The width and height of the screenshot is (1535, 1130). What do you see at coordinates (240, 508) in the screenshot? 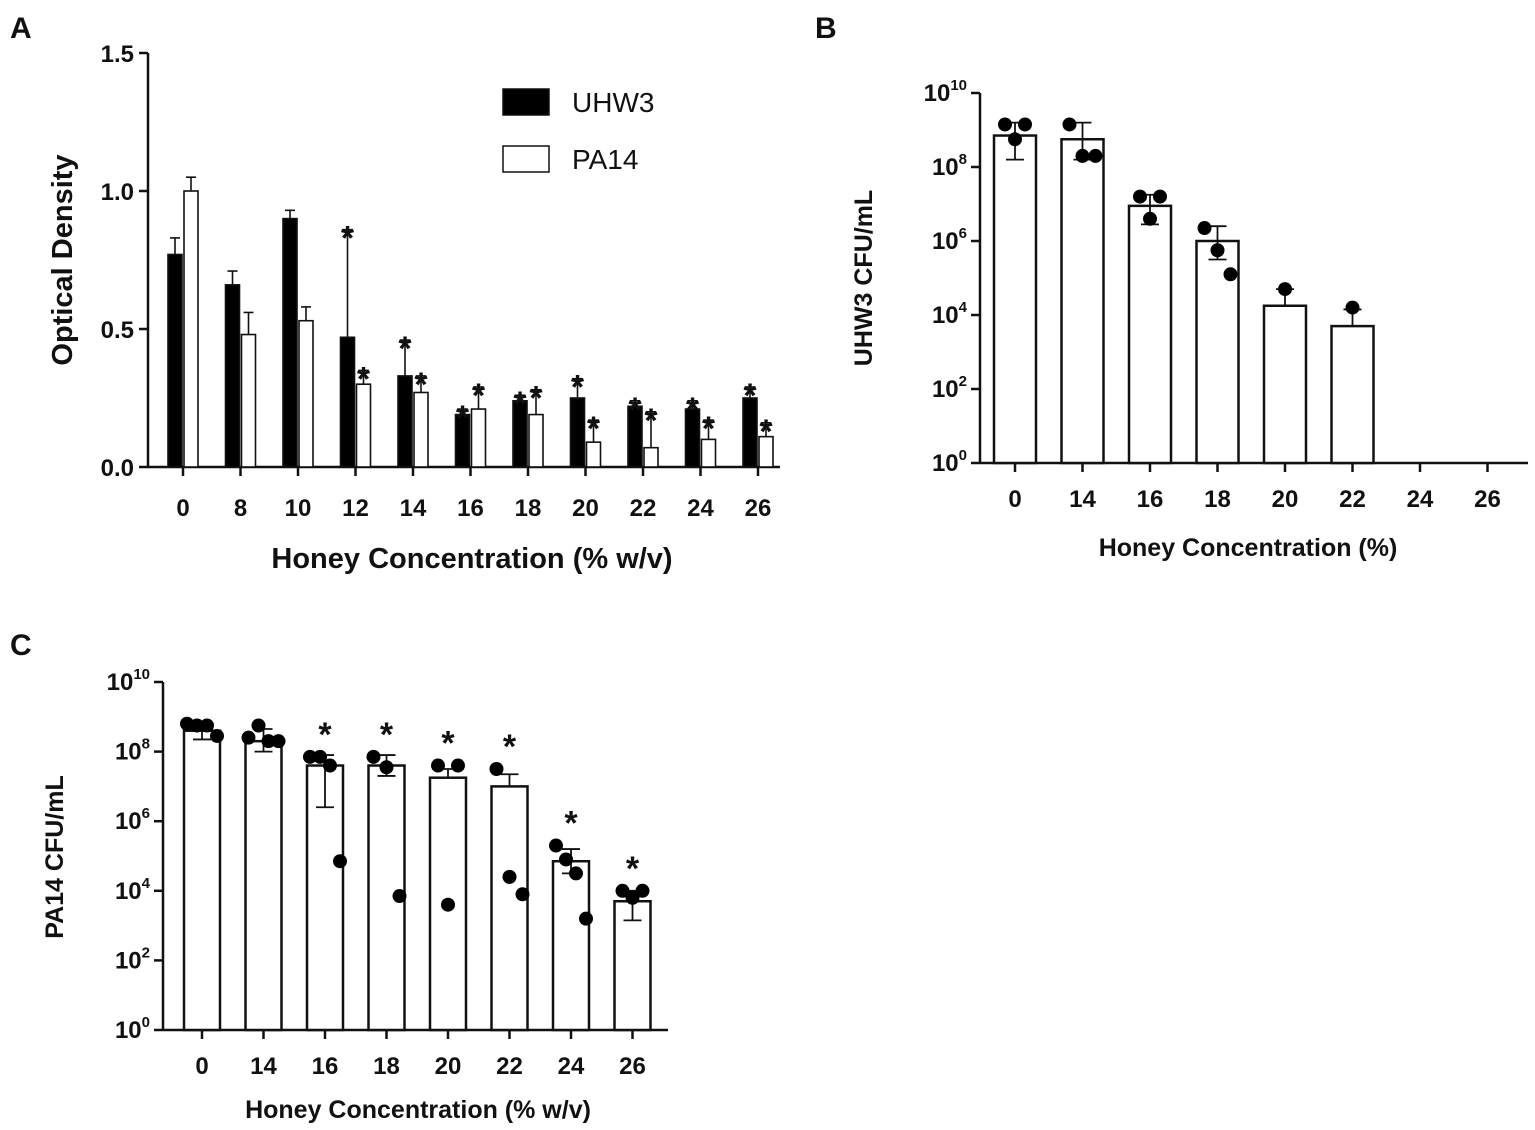
I see `x-tick-label: 8` at bounding box center [240, 508].